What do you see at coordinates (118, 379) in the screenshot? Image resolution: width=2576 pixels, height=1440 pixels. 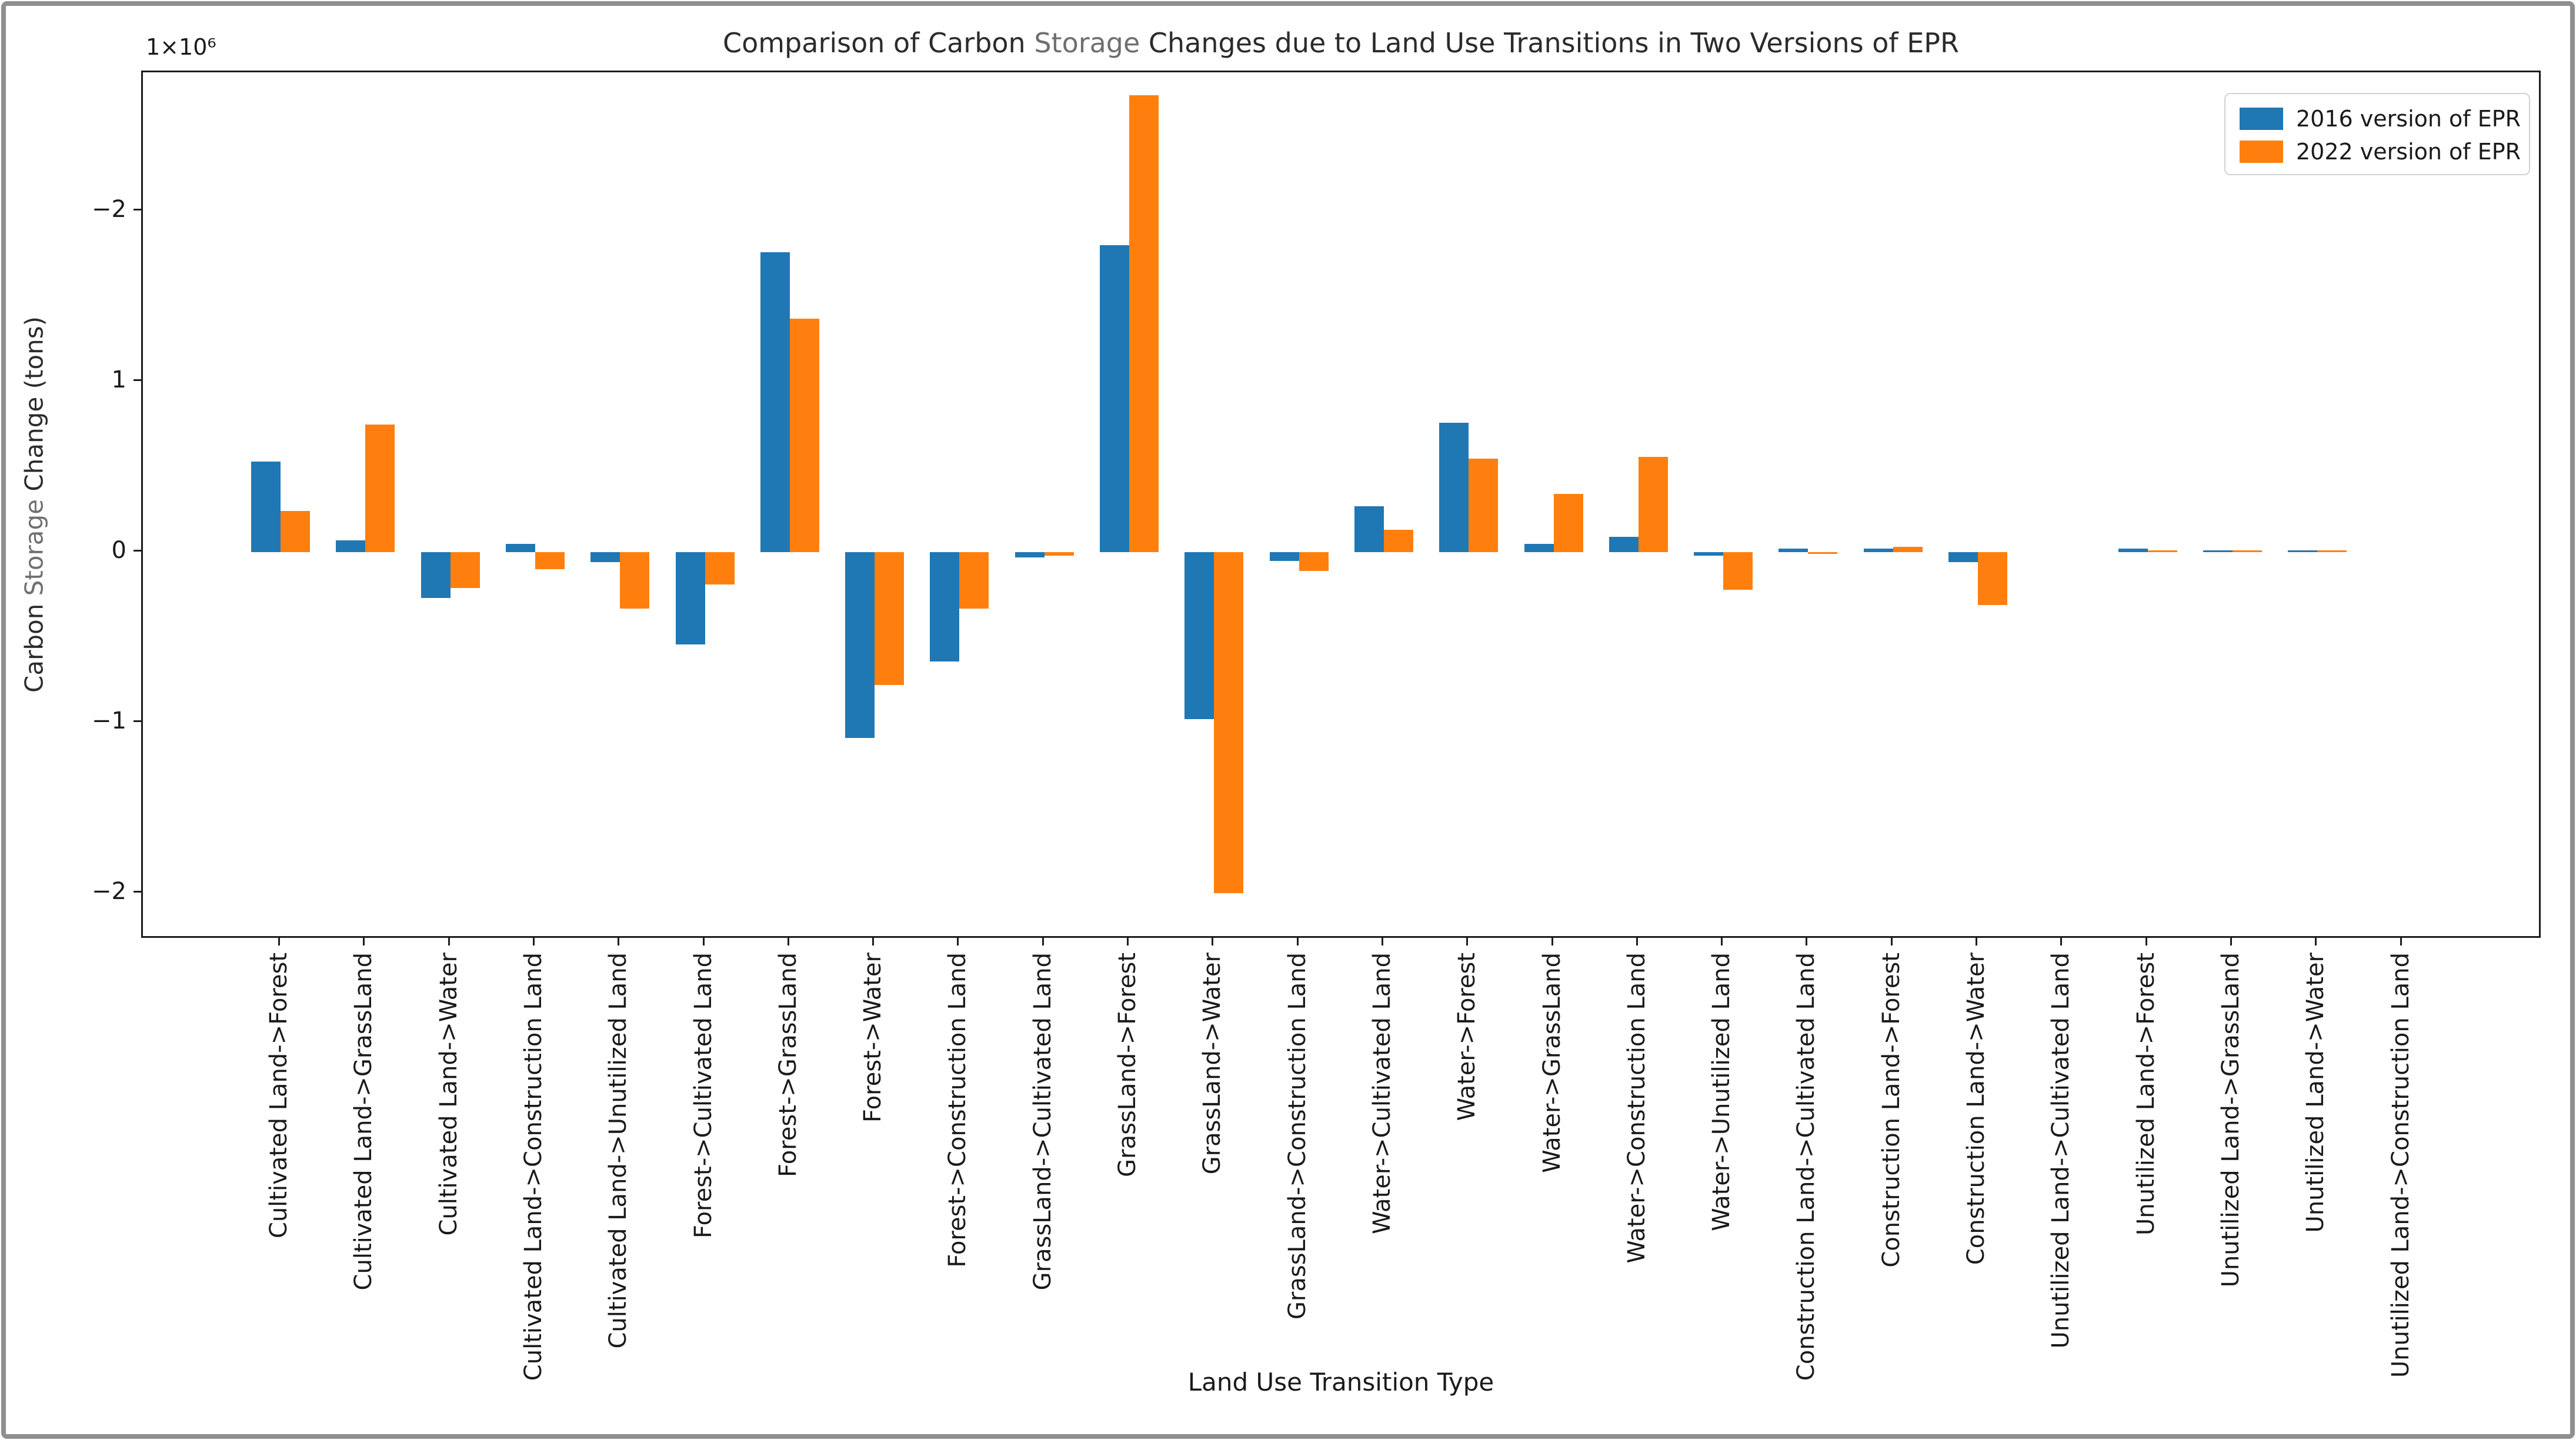 I see `y-tick-label: 1` at bounding box center [118, 379].